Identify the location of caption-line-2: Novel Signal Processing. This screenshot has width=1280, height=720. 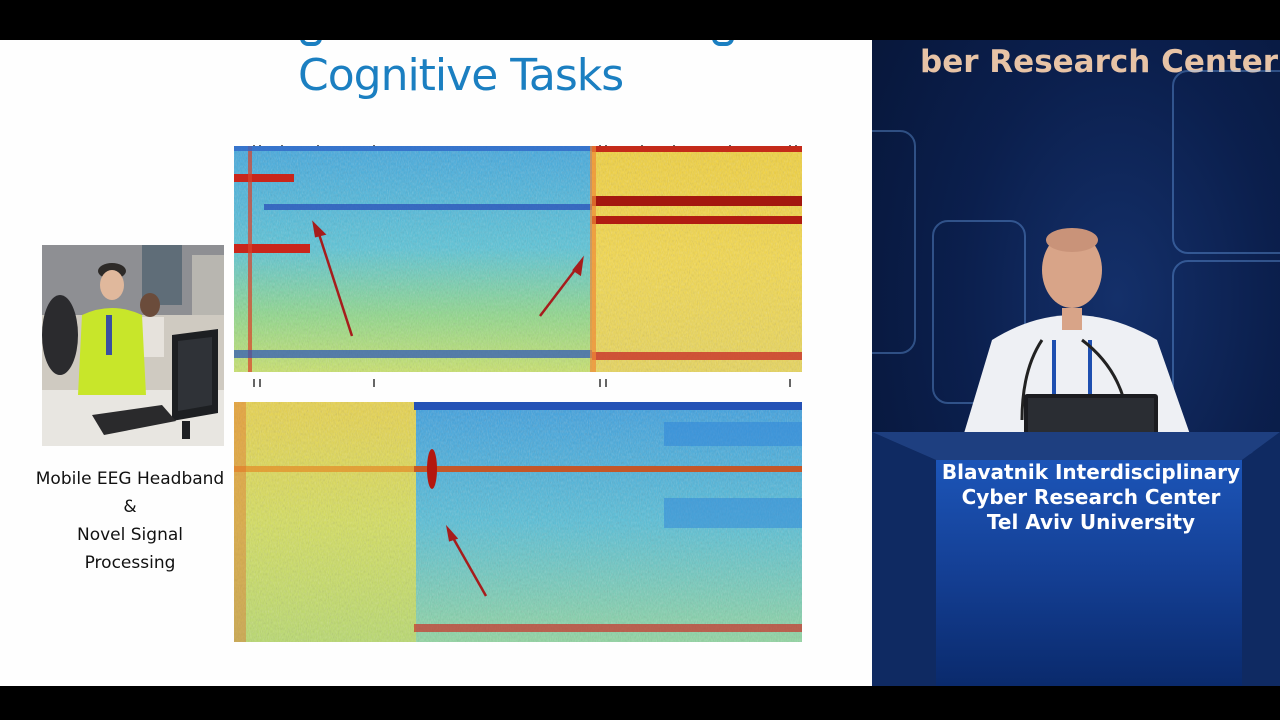
(130, 549).